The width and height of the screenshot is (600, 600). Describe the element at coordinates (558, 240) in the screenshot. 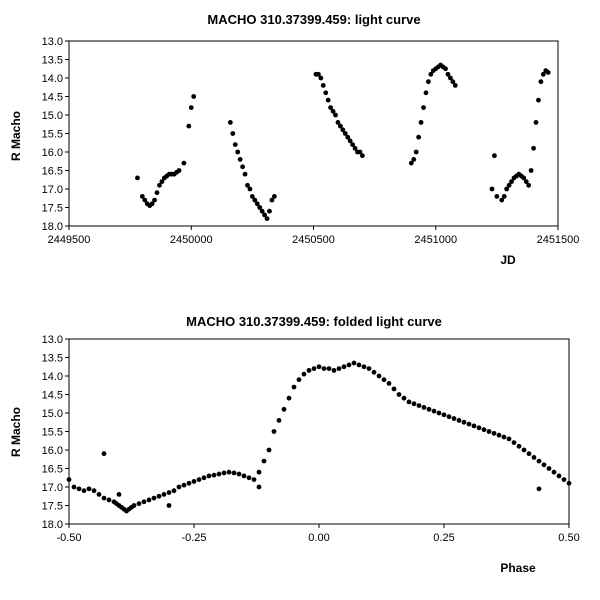

I see `x-tick-label: 2451500` at that location.